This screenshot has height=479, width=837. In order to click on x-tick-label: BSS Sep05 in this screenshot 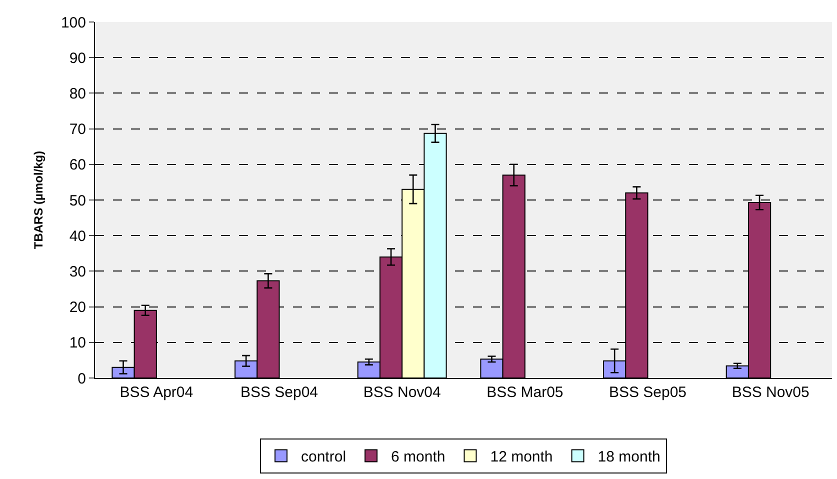, I will do `click(647, 392)`.